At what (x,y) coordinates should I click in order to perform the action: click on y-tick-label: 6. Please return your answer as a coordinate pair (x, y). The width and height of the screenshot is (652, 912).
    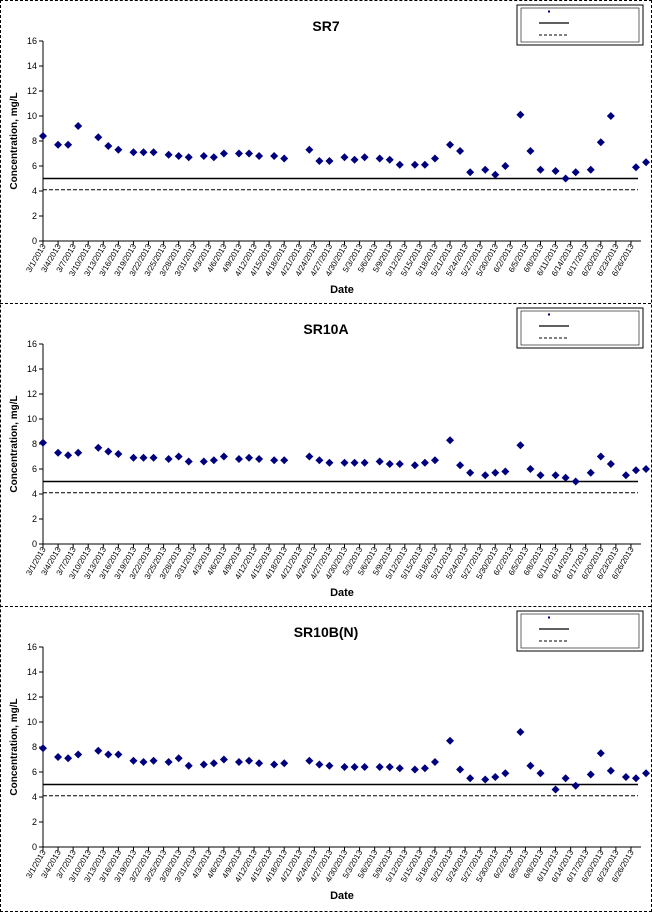
    Looking at the image, I should click on (34, 772).